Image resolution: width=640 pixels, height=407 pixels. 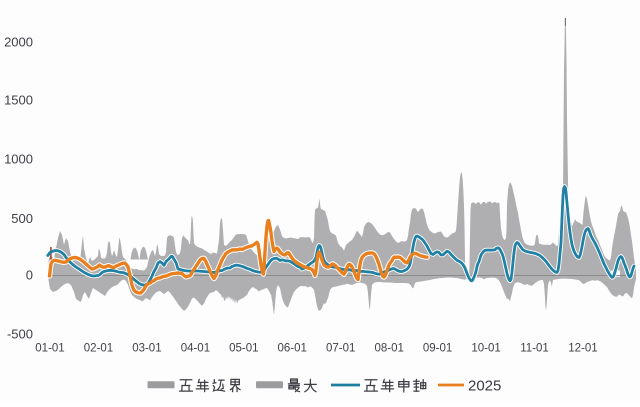 I want to click on svg-text: 09-01, so click(x=437, y=349).